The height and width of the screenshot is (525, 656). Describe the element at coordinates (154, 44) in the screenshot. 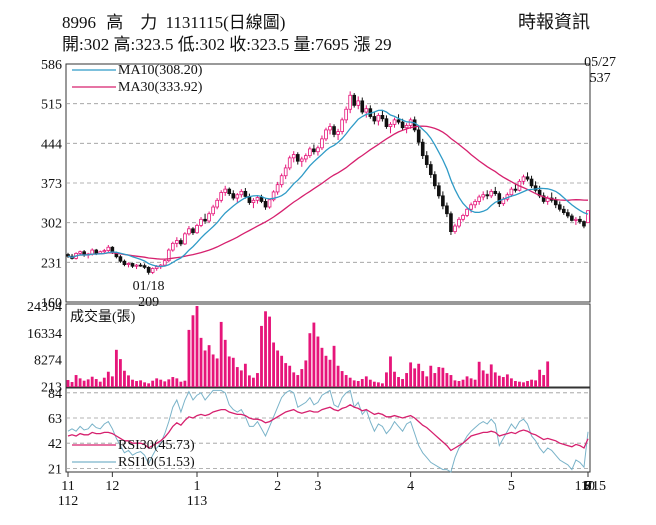

I see `high-value: 323.5` at that location.